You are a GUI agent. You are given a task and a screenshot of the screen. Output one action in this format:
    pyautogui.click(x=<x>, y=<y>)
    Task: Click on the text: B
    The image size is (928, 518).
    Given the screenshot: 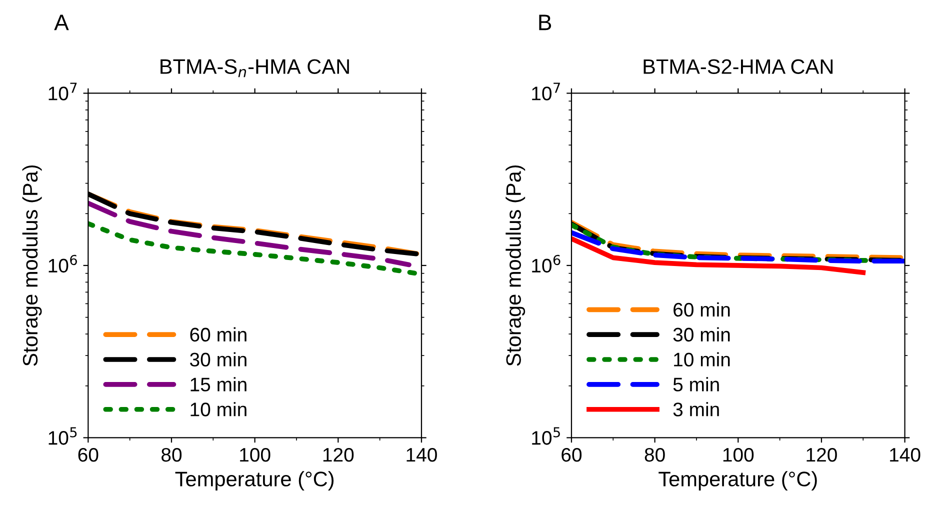 What is the action you would take?
    pyautogui.click(x=545, y=22)
    